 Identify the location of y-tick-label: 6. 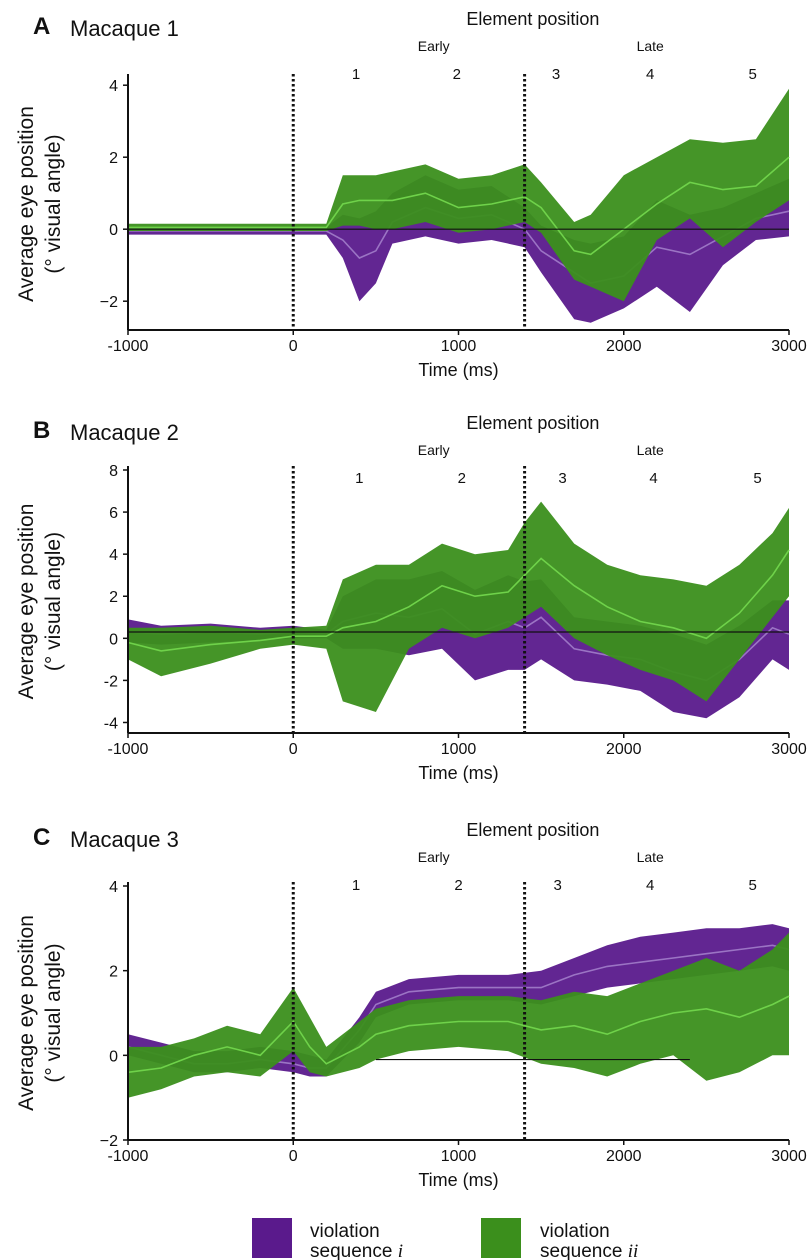
(113, 513).